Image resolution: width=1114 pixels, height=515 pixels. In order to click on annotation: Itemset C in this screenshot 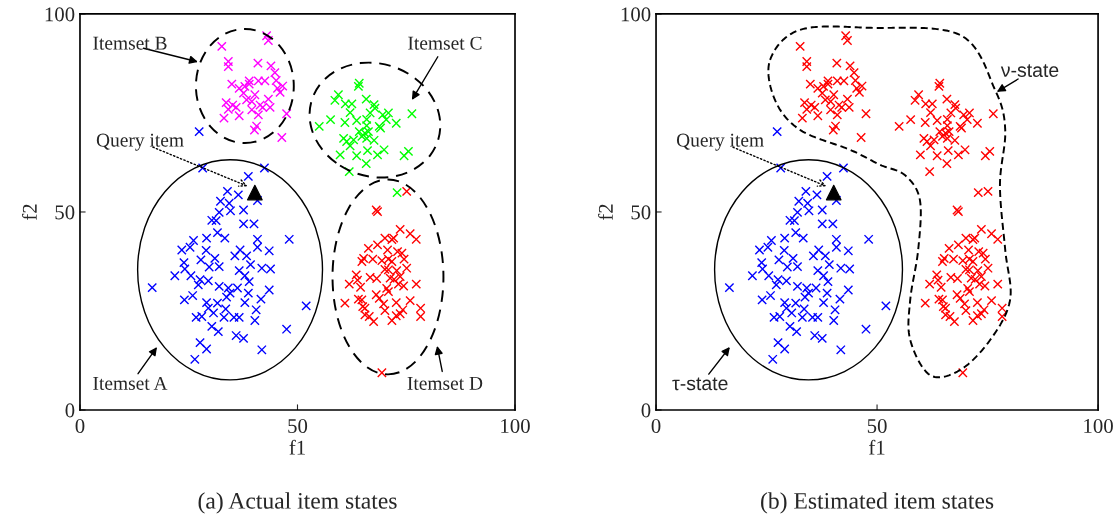, I will do `click(445, 43)`.